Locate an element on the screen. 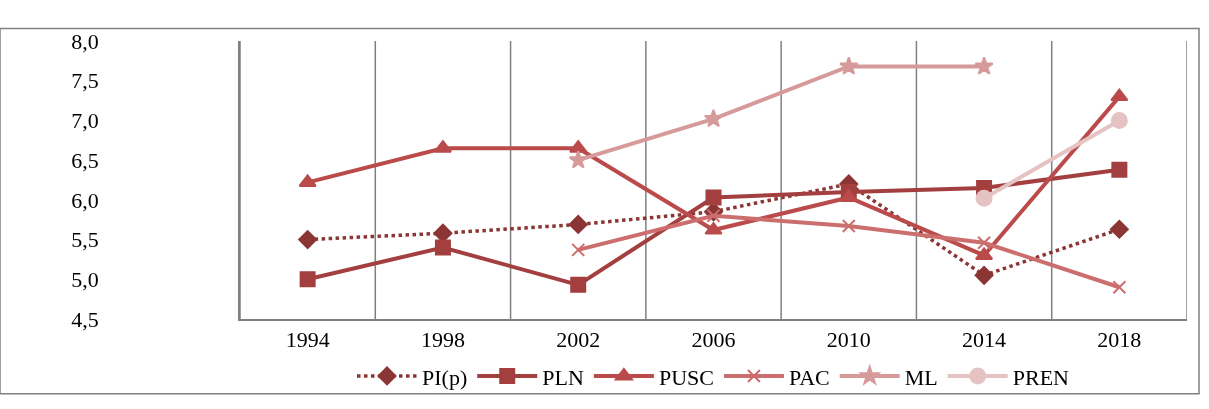 The image size is (1209, 409). legend-label: PUSC is located at coordinates (686, 377).